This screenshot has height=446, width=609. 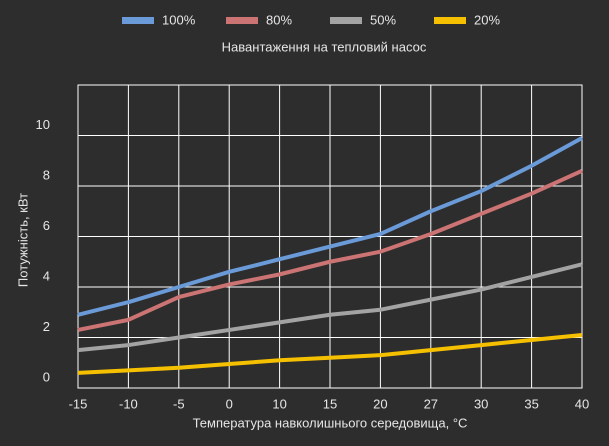 I want to click on x-tick-label: 15, so click(x=330, y=403).